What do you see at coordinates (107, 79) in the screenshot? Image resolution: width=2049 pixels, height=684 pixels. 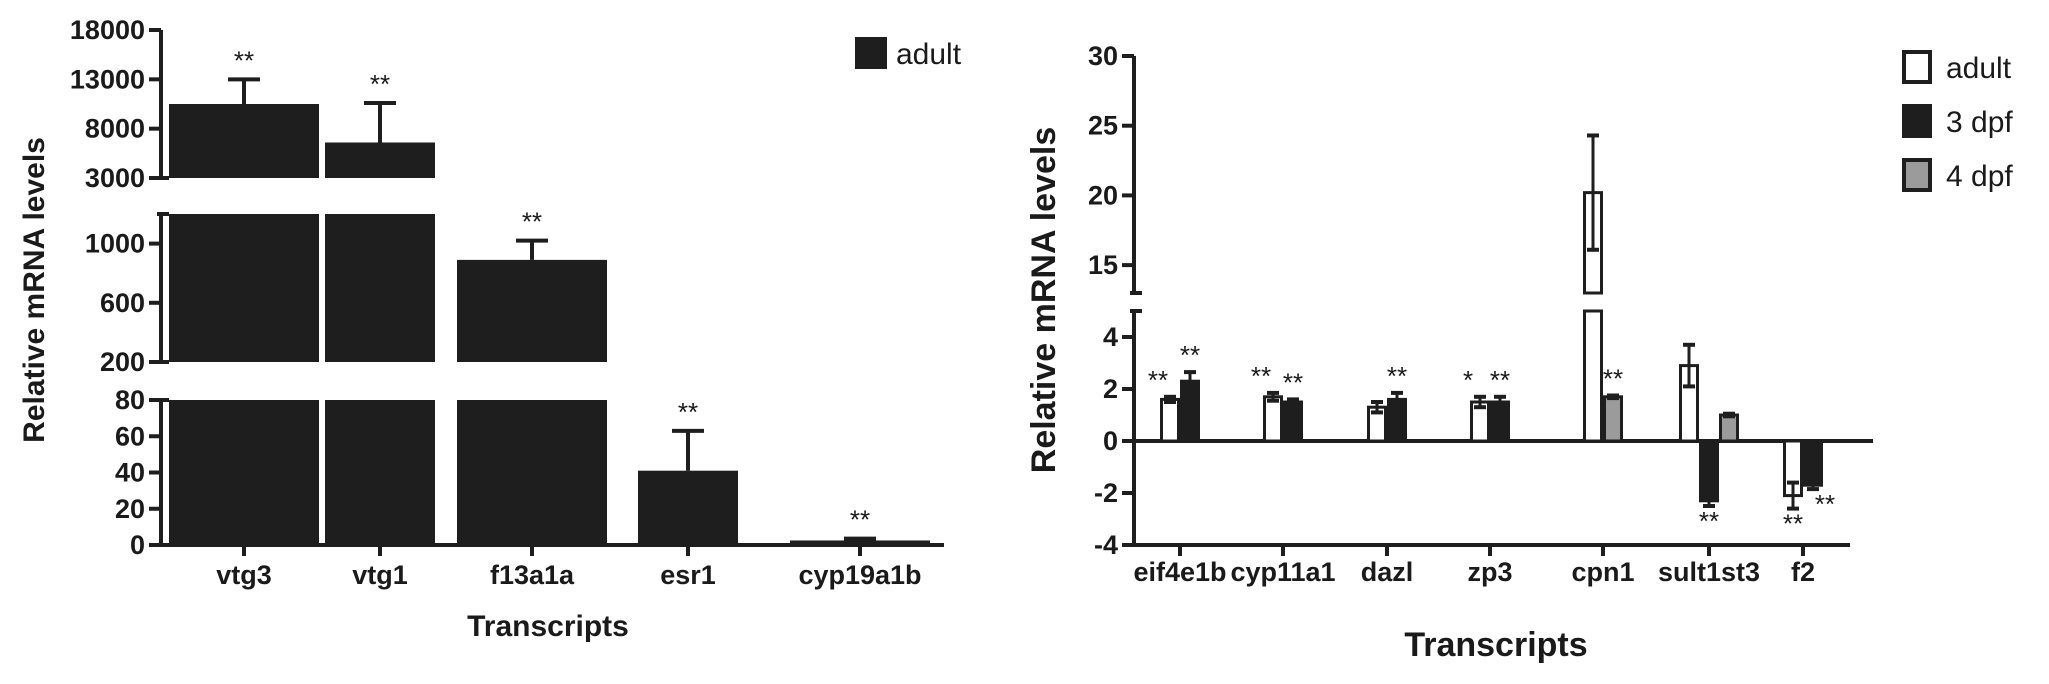 I see `y-tick-label: 13000` at bounding box center [107, 79].